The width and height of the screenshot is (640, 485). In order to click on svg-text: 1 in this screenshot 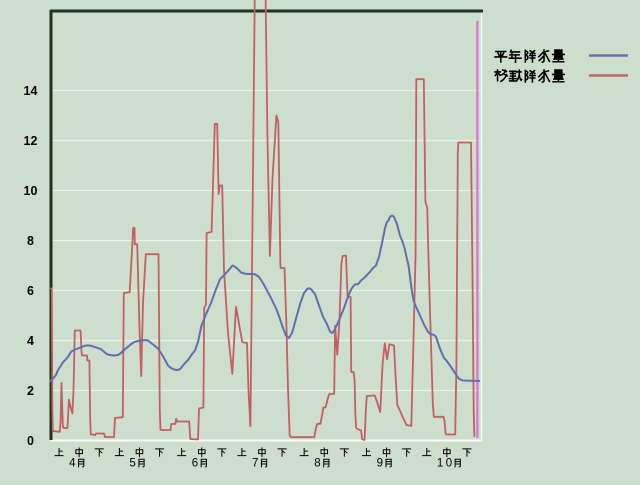, I will do `click(440, 464)`.